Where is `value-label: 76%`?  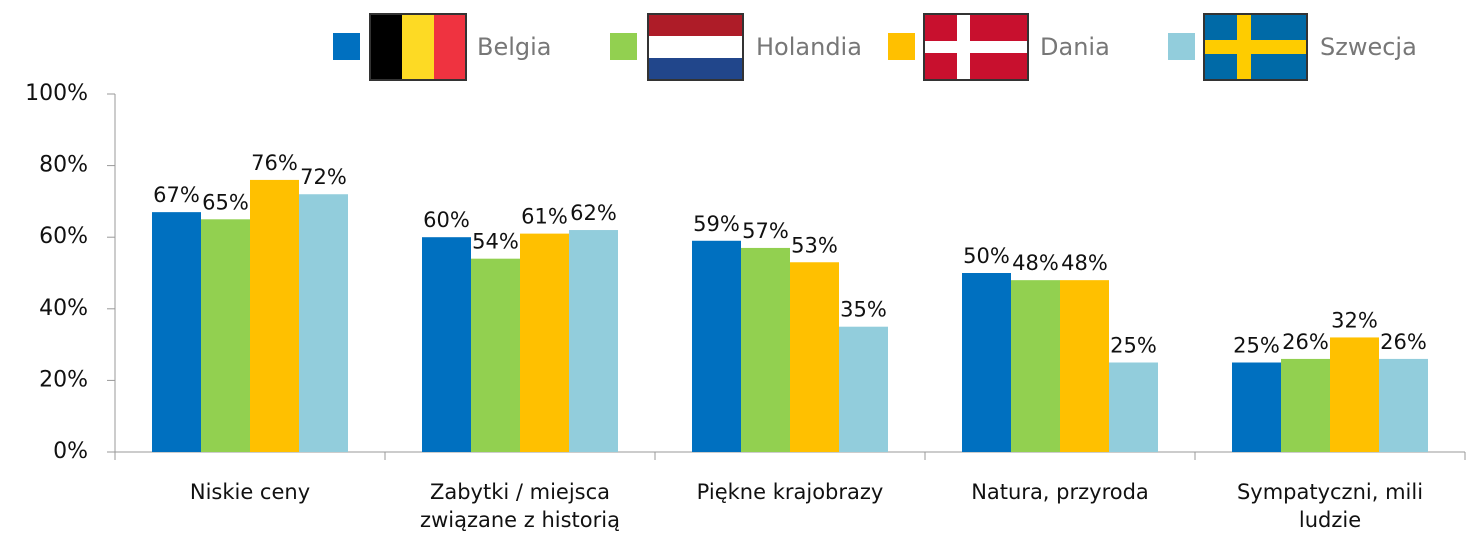
value-label: 76% is located at coordinates (274, 163).